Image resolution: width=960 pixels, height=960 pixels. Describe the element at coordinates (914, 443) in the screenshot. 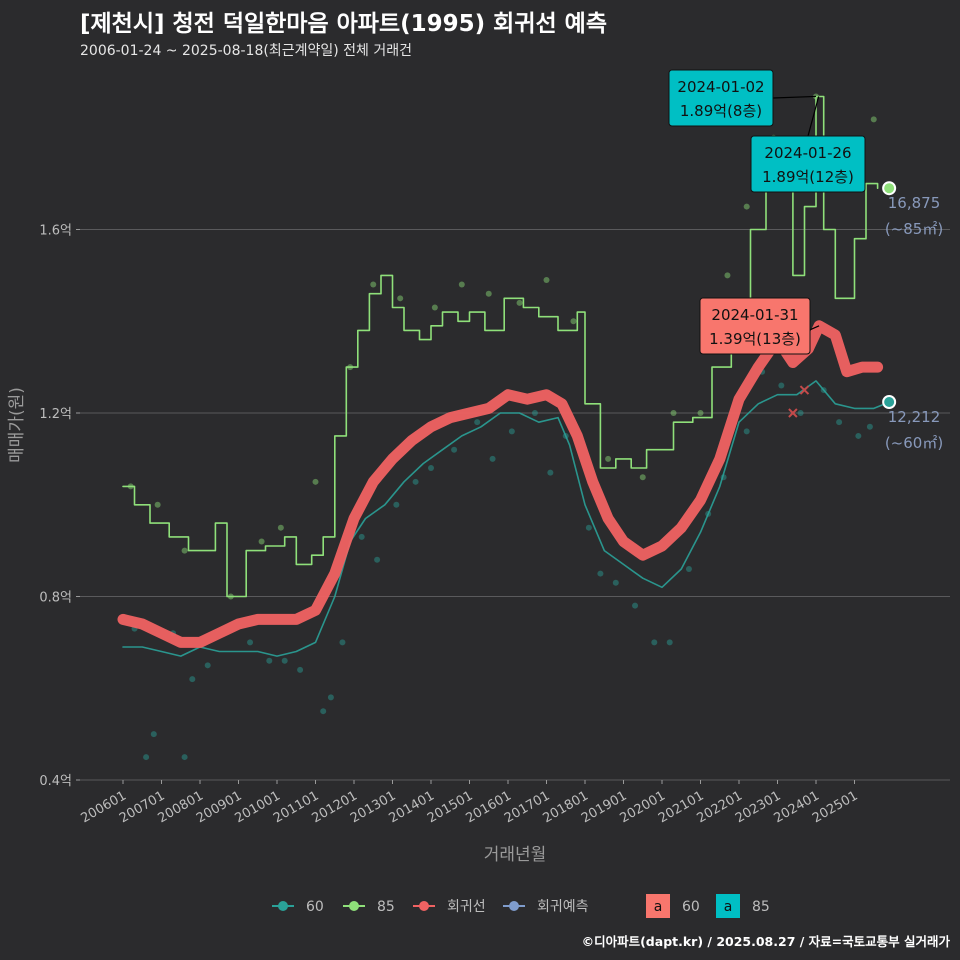

I see `end-area-label: (~60㎡)` at that location.